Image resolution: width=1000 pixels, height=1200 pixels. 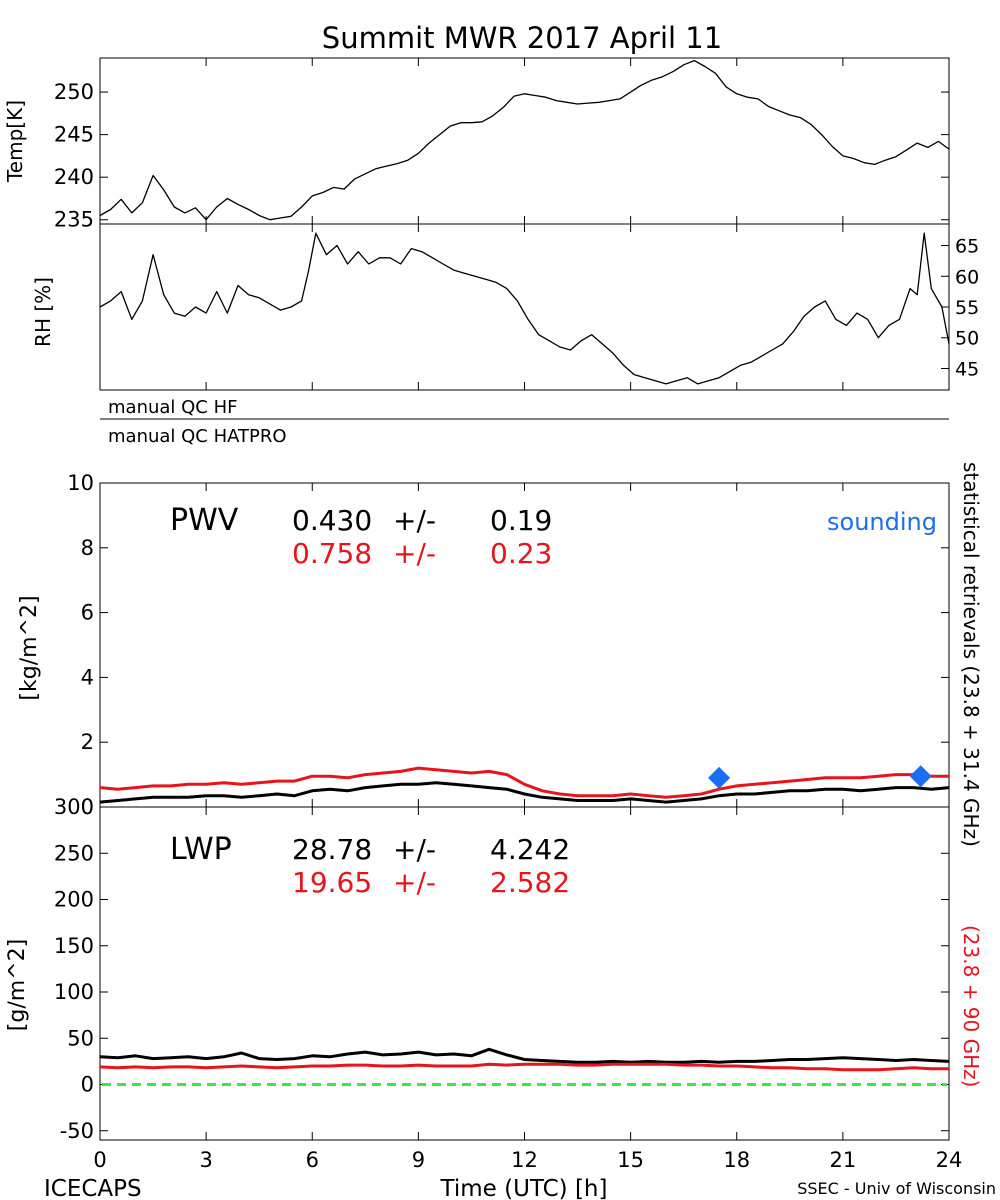 What do you see at coordinates (204, 520) in the screenshot?
I see `pwv-label: PWV` at bounding box center [204, 520].